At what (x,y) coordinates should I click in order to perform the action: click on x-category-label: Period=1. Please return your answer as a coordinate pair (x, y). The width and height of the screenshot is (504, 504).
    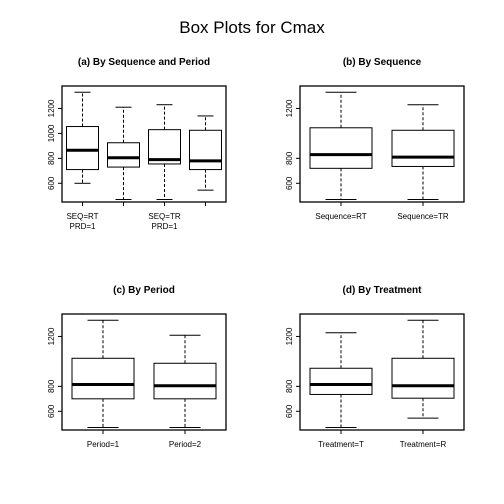
    Looking at the image, I should click on (103, 444).